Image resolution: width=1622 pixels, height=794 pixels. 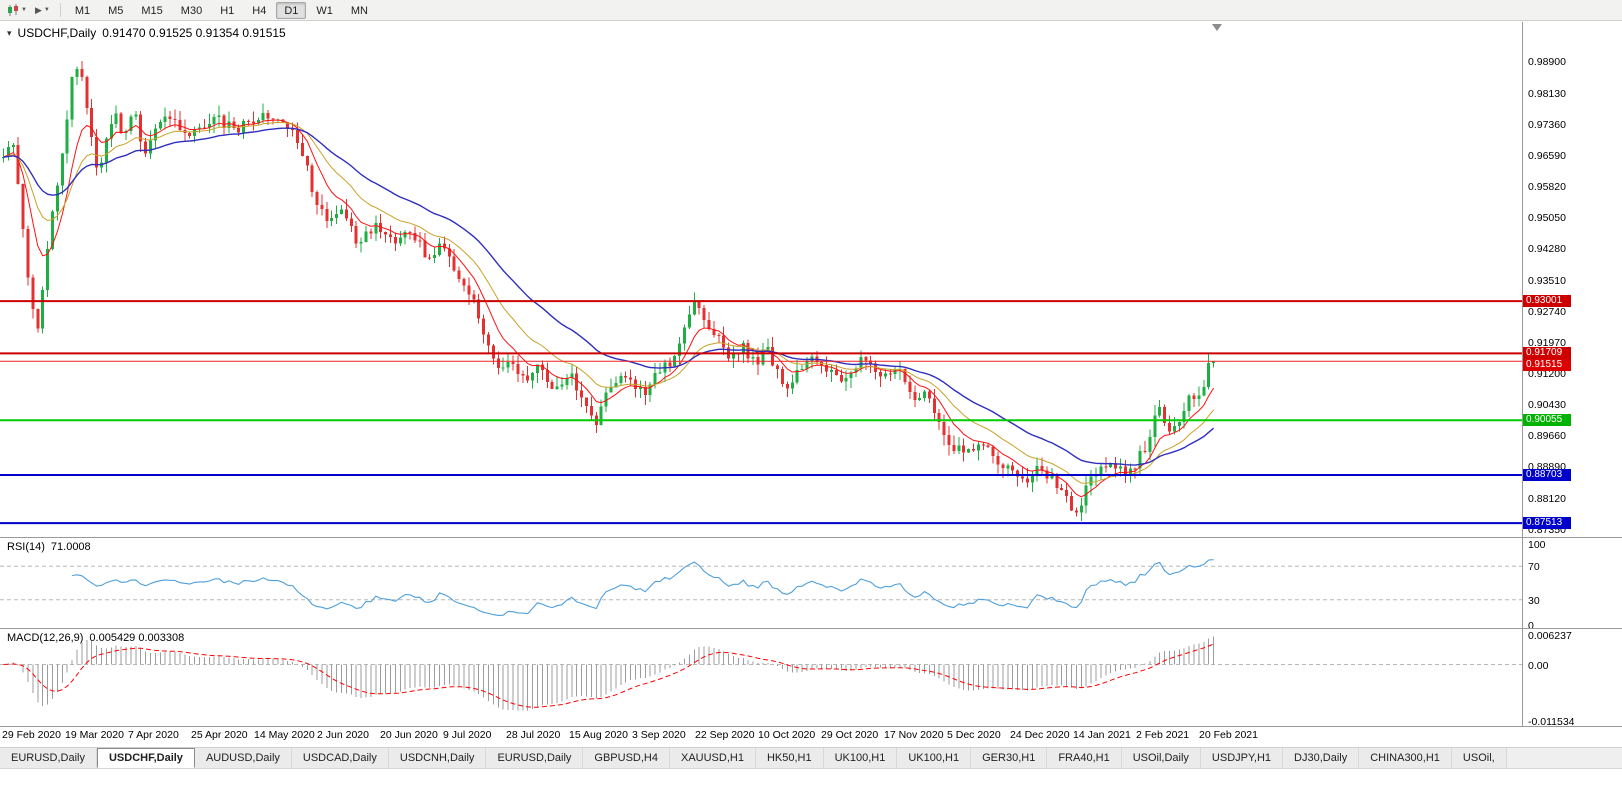 I want to click on price-tick: 0.95050, so click(x=1547, y=218).